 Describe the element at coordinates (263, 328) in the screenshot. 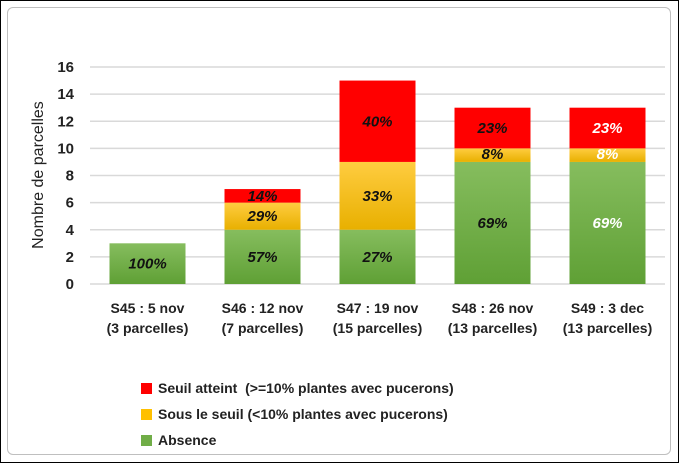

I see `x-tick-label: (7 parcelles)` at that location.